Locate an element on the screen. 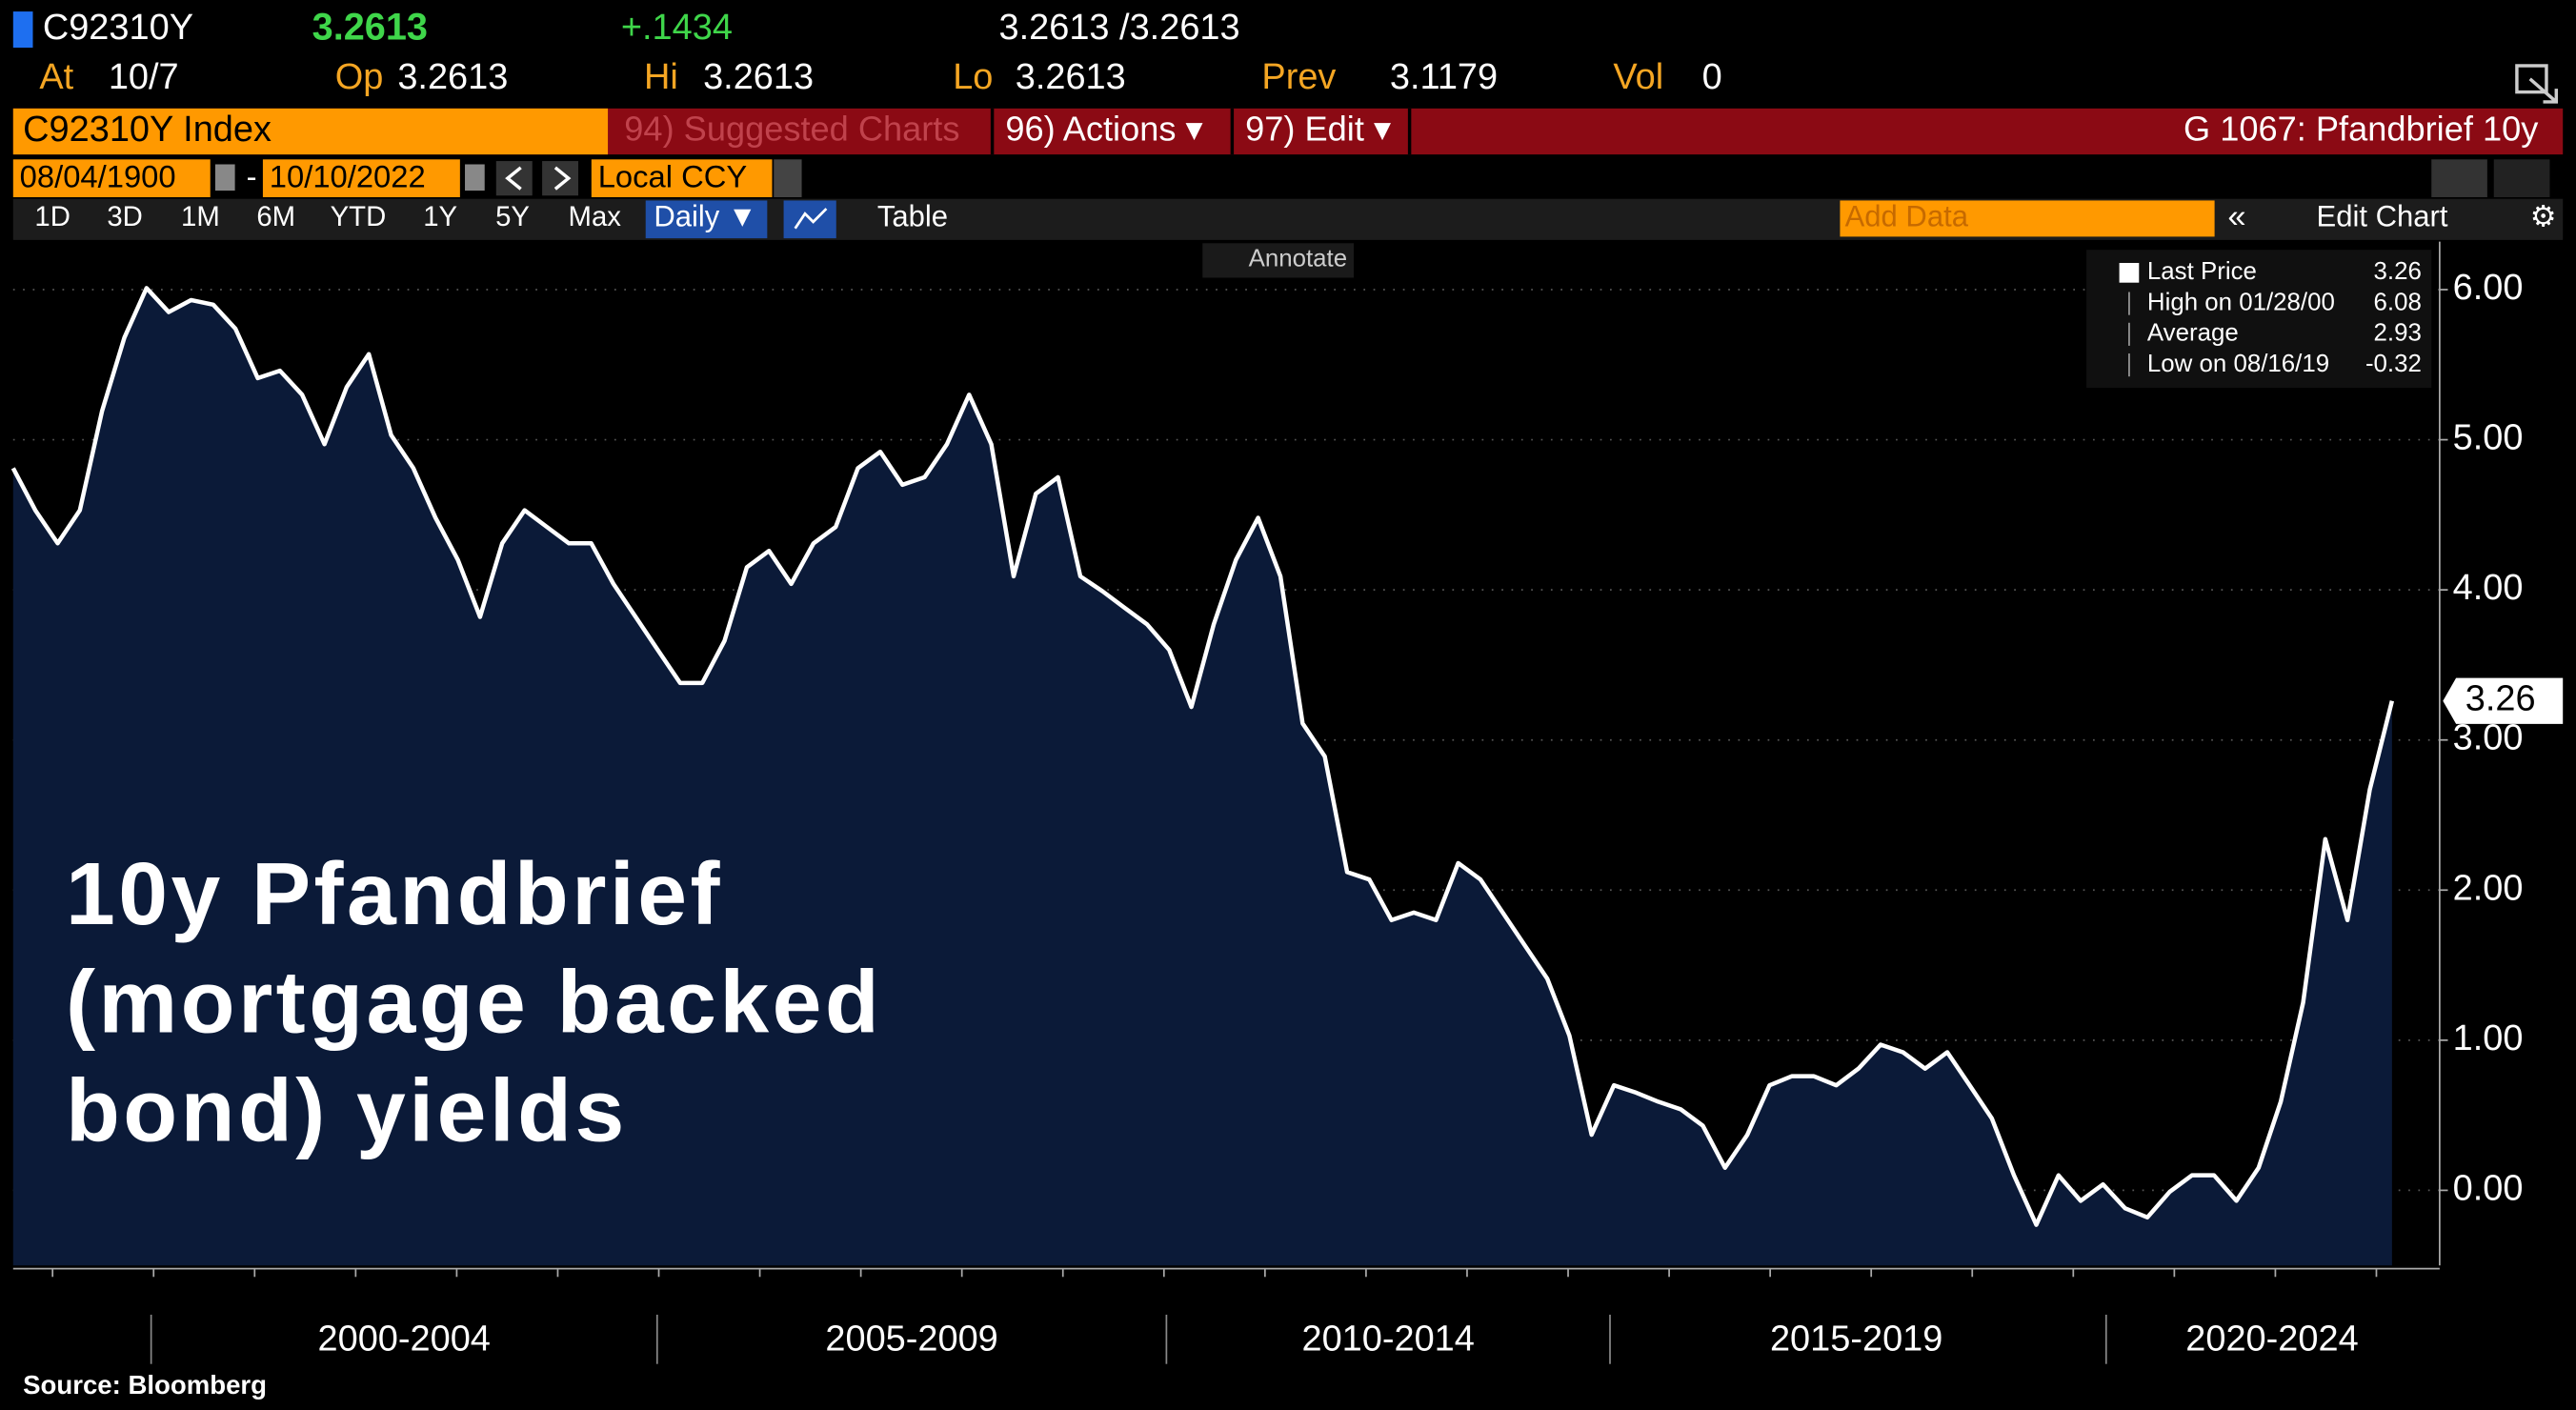 The width and height of the screenshot is (2576, 1410). price: 3.2613 is located at coordinates (370, 28).